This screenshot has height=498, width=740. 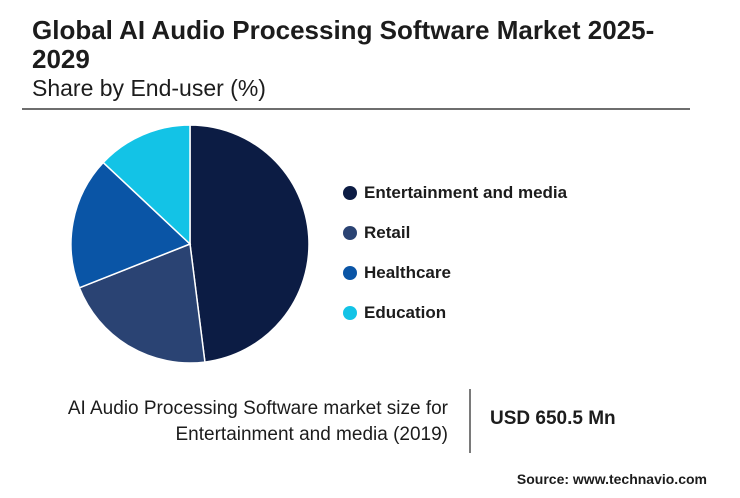 What do you see at coordinates (249, 243) in the screenshot?
I see `pie-slice-entertainment-and-media` at bounding box center [249, 243].